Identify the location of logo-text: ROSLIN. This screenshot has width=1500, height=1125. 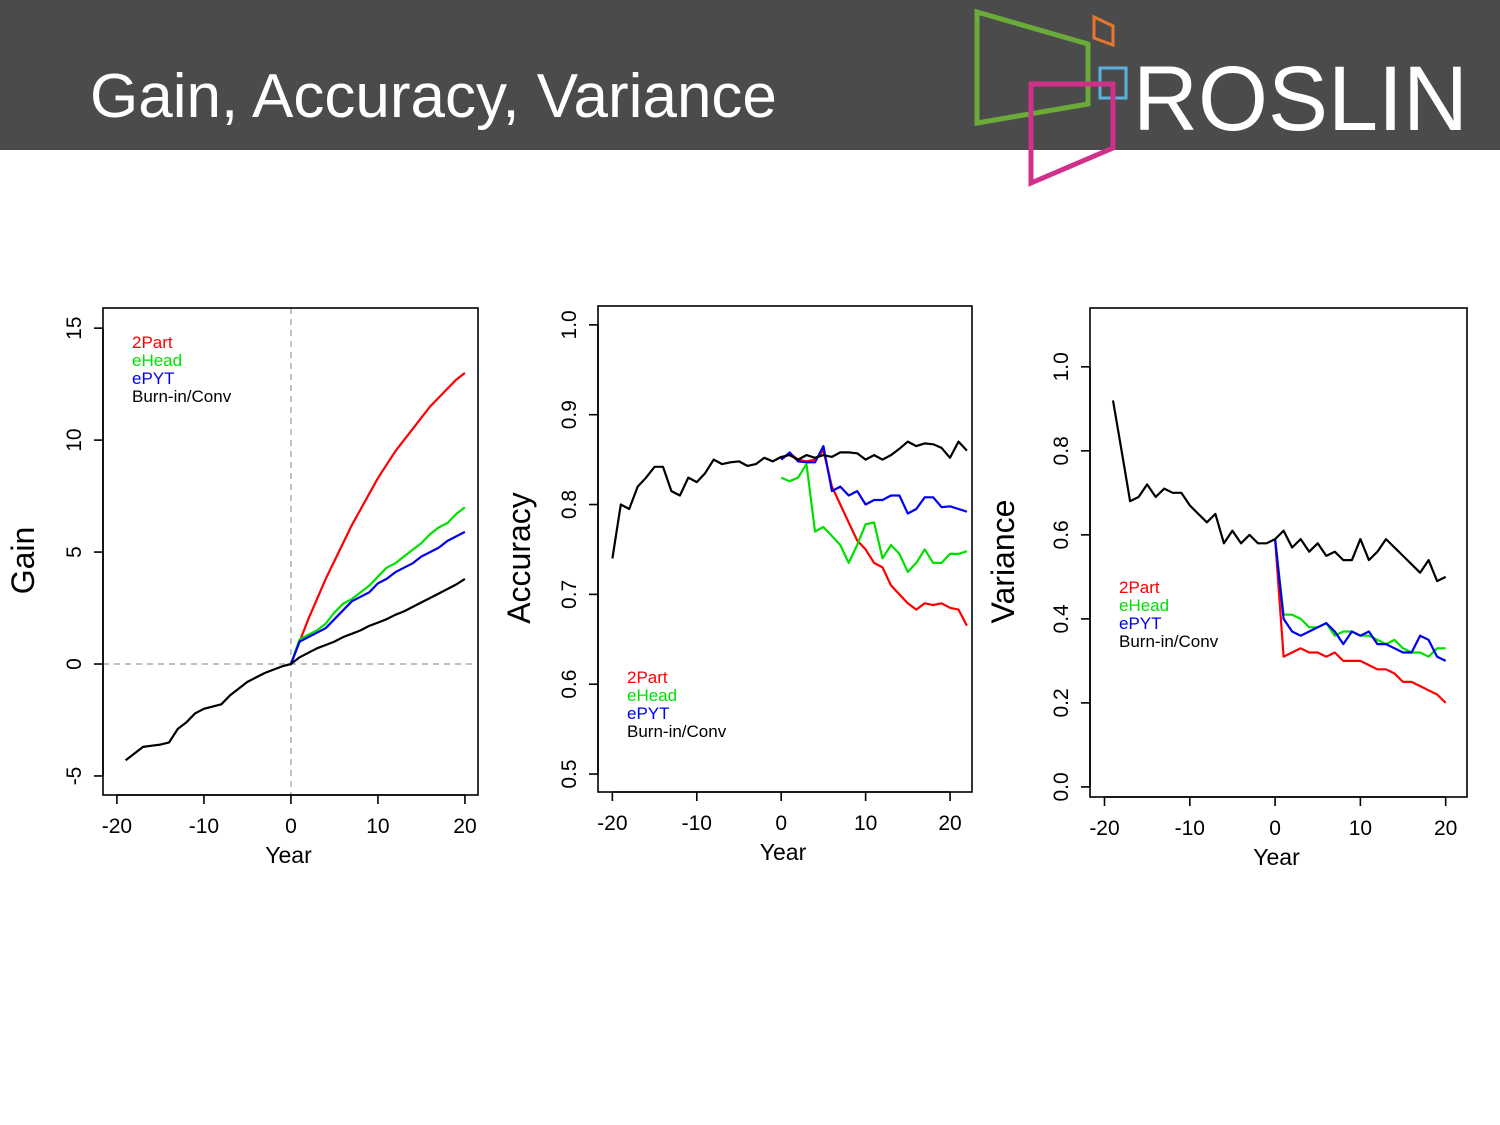
(1300, 99).